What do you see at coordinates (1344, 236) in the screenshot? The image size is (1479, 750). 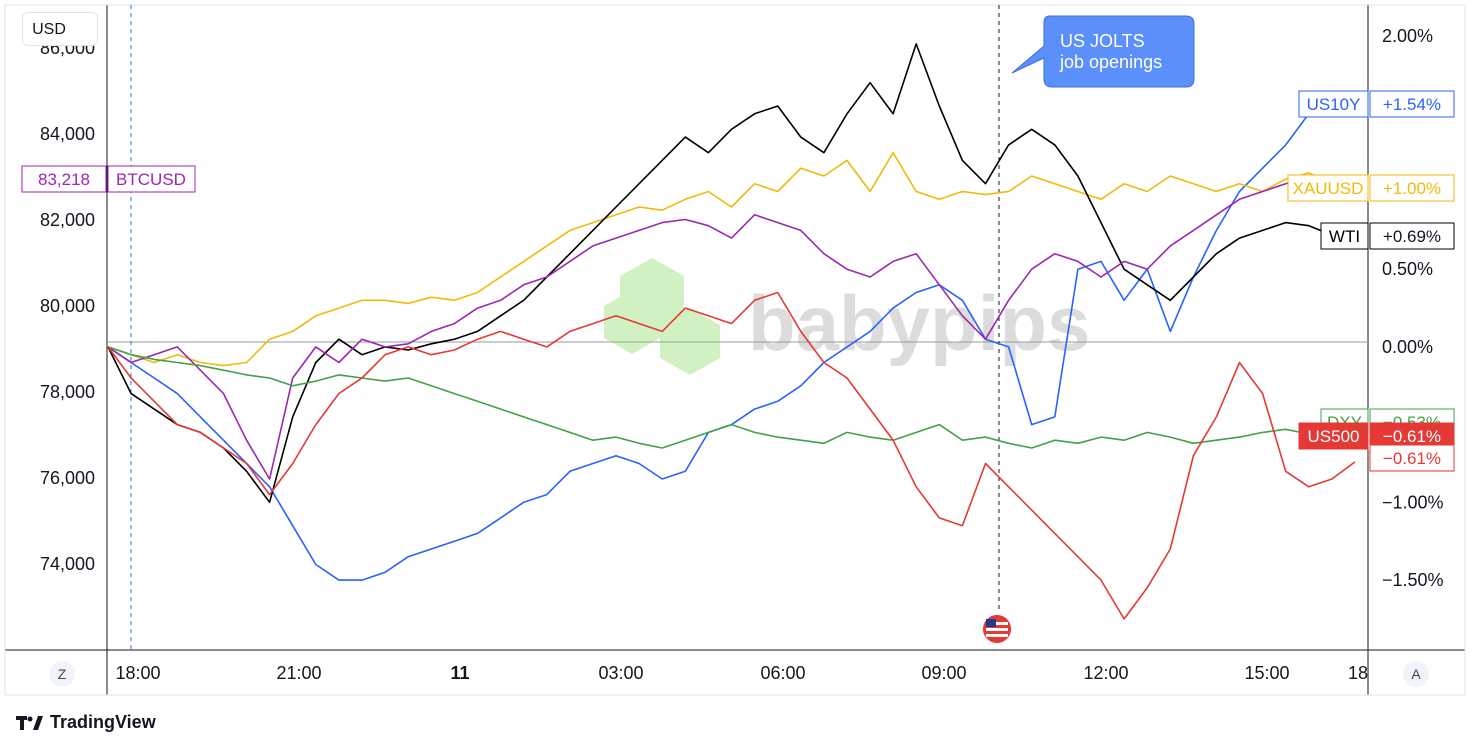 I see `series-tag-name: WTI` at bounding box center [1344, 236].